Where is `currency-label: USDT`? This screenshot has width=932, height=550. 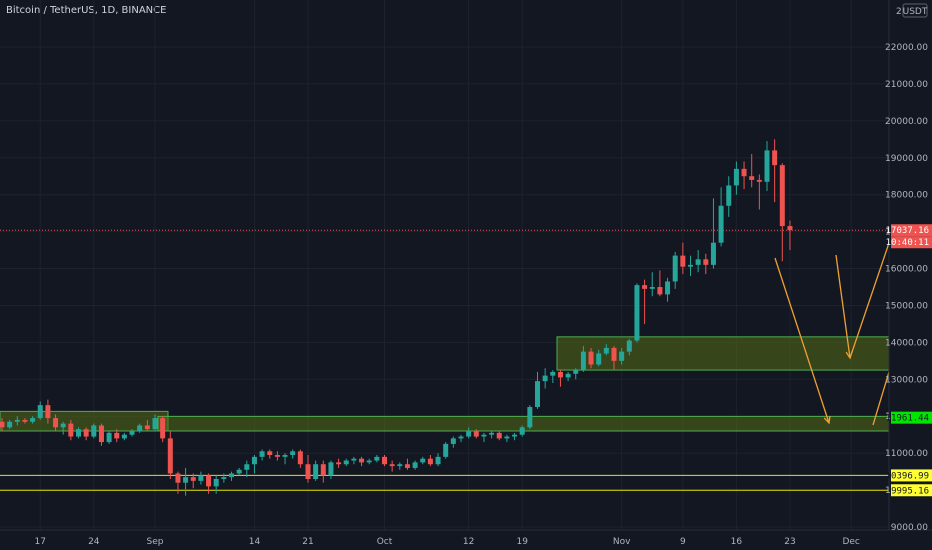 currency-label: USDT is located at coordinates (915, 10).